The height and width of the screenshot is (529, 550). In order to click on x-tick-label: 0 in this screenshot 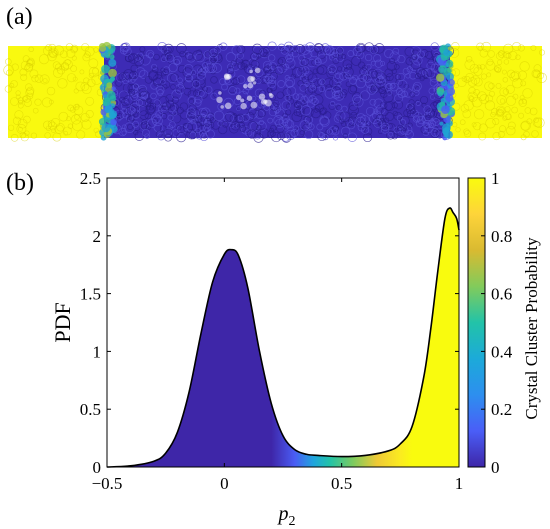, I will do `click(224, 483)`.